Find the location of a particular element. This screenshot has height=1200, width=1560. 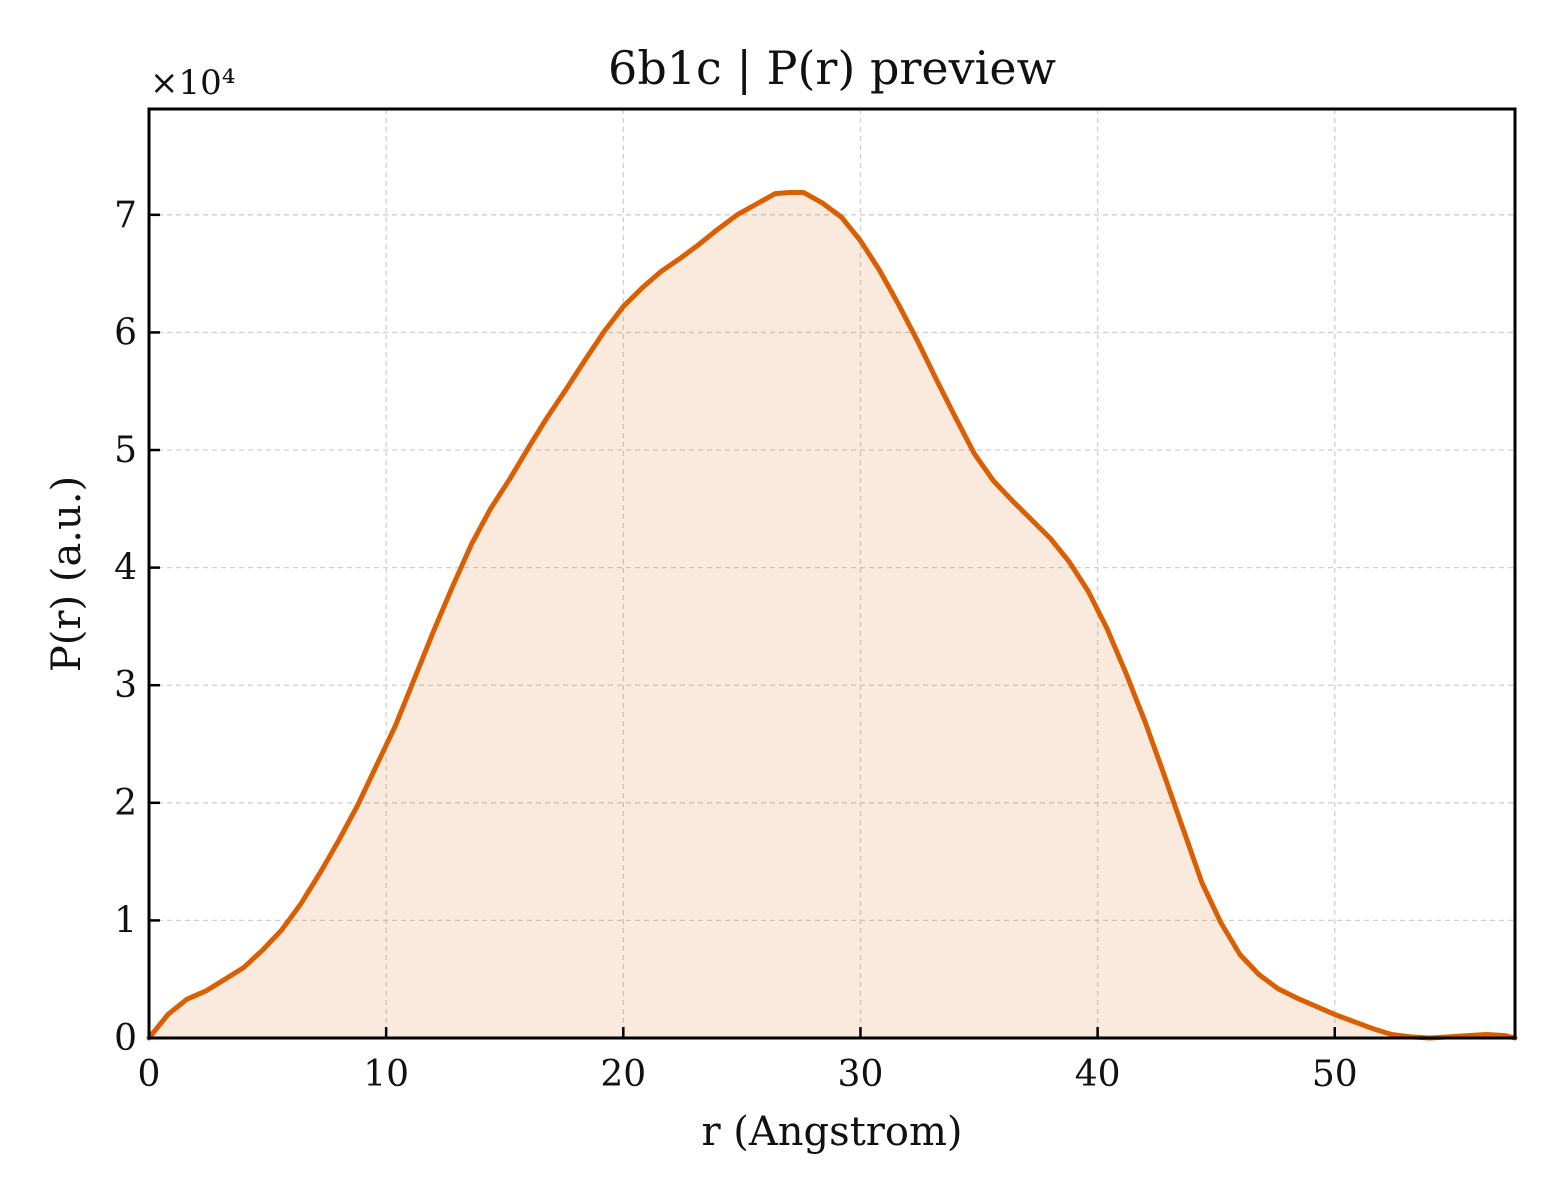

chart-title: 6b1c | P(r) preview is located at coordinates (832, 68).